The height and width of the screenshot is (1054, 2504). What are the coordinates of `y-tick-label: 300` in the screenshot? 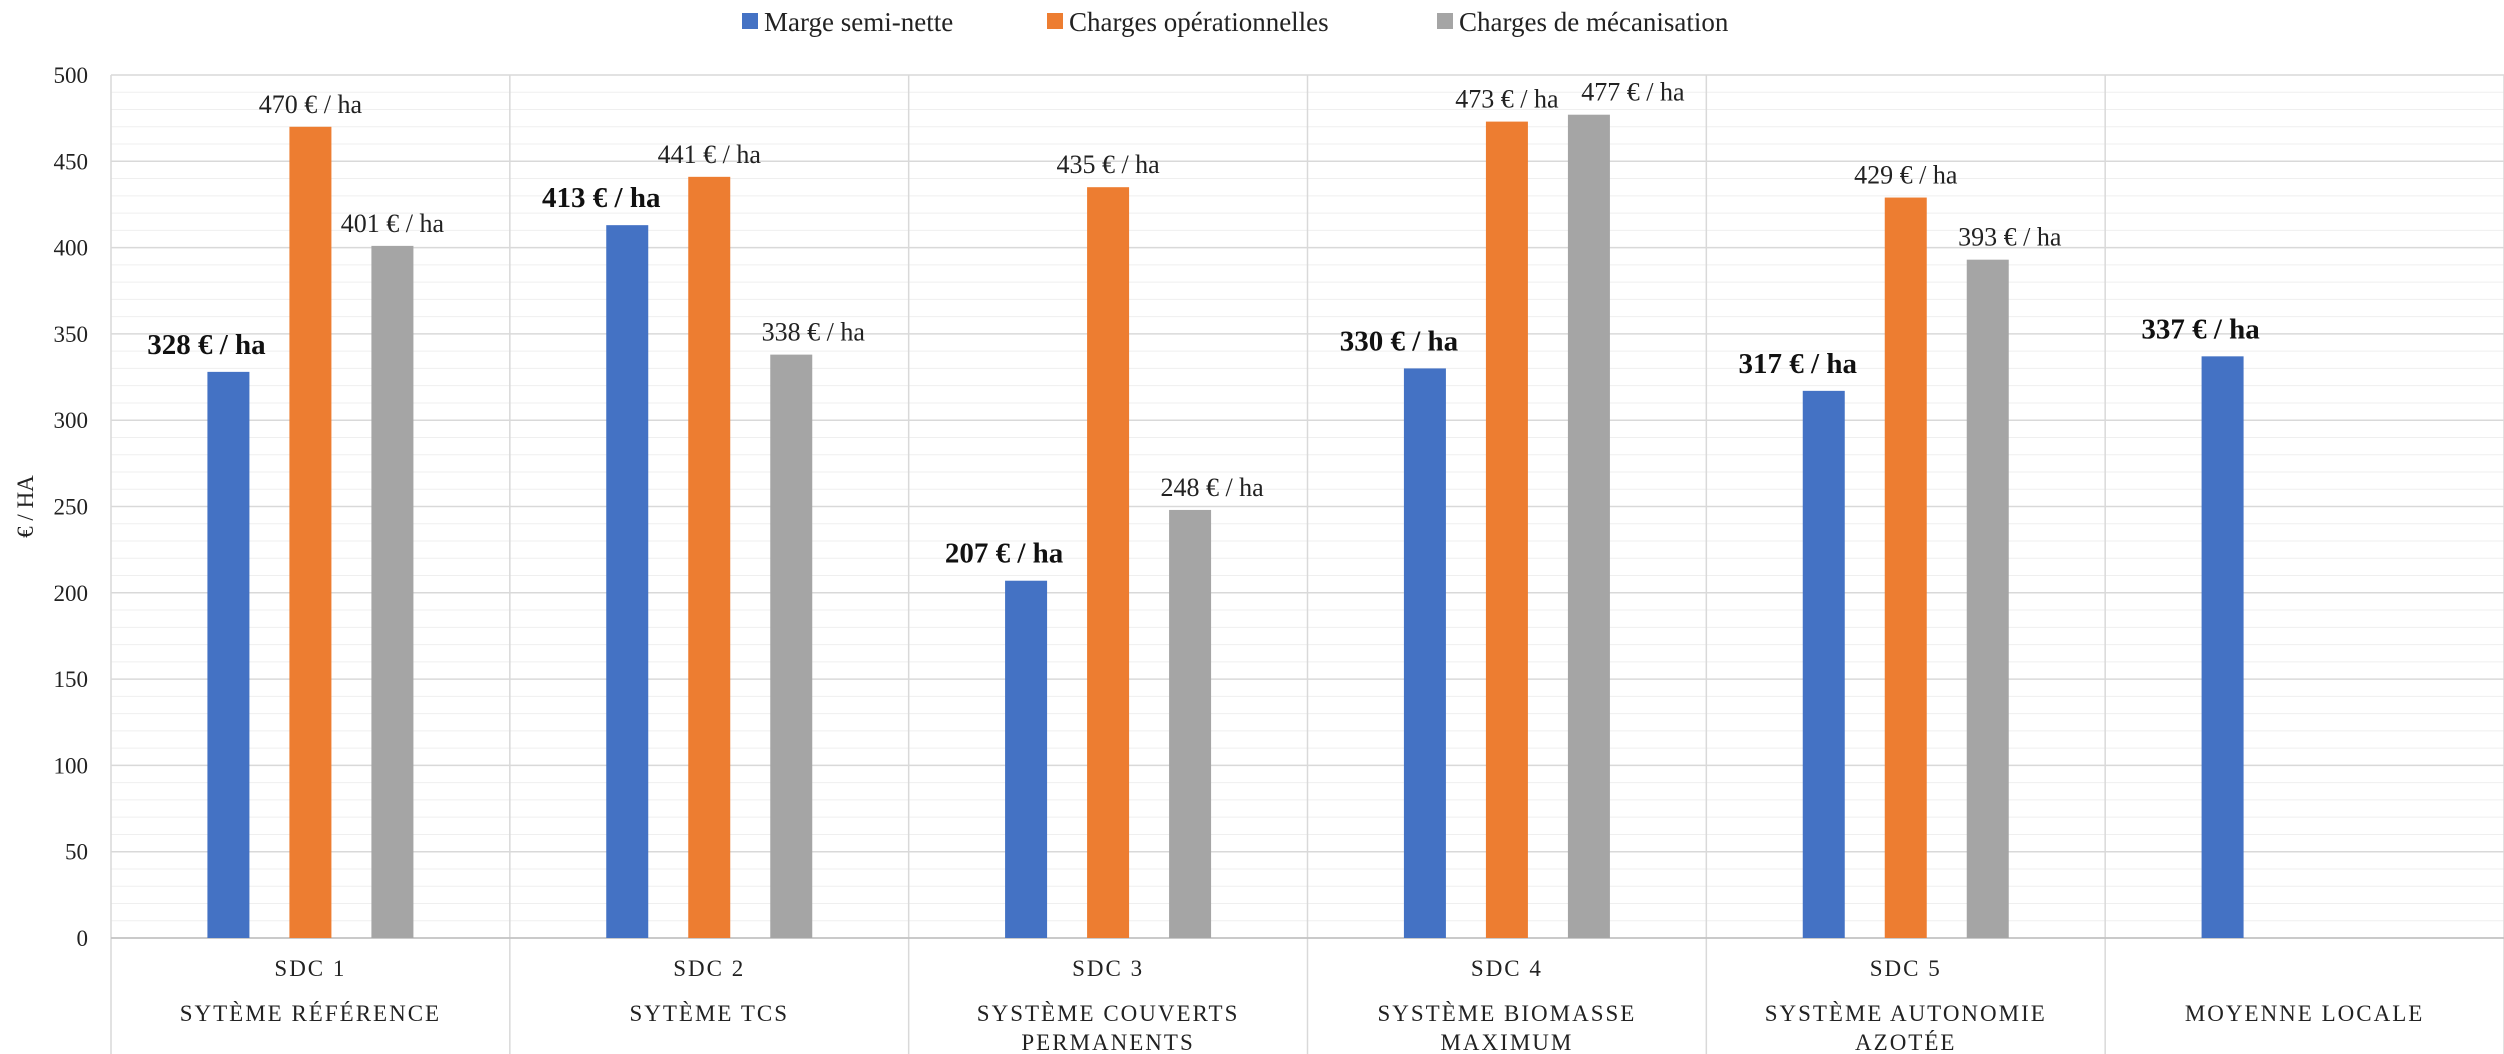 It's located at (71, 420).